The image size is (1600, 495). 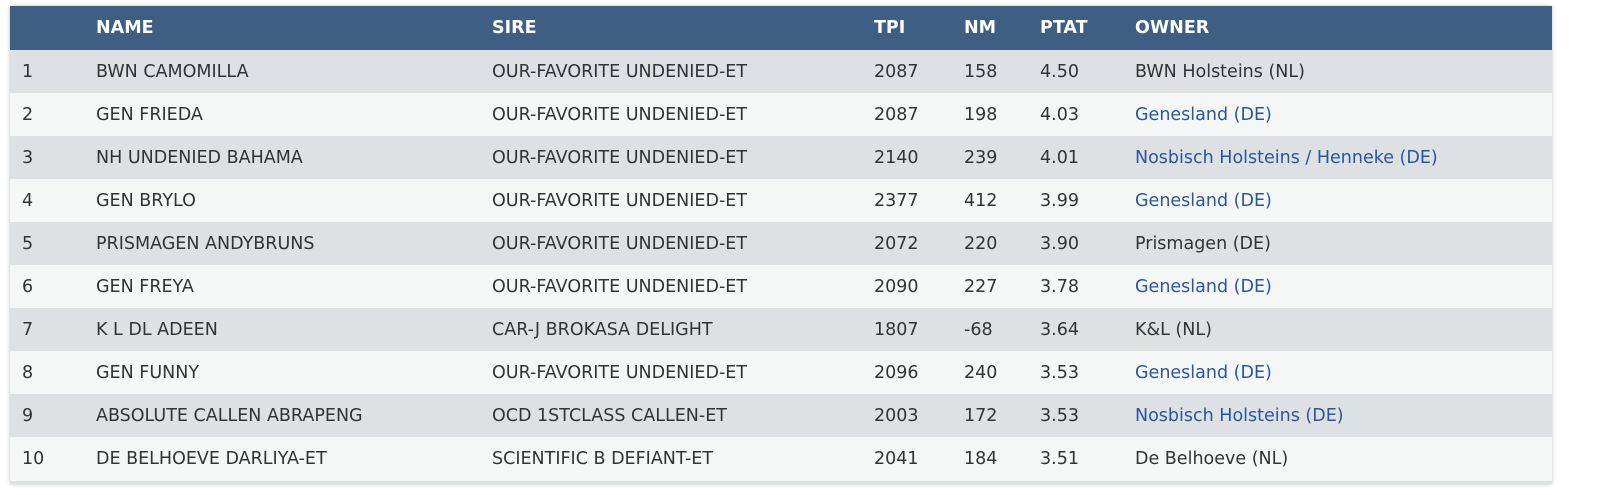 I want to click on cell-rank: 9, so click(x=28, y=415).